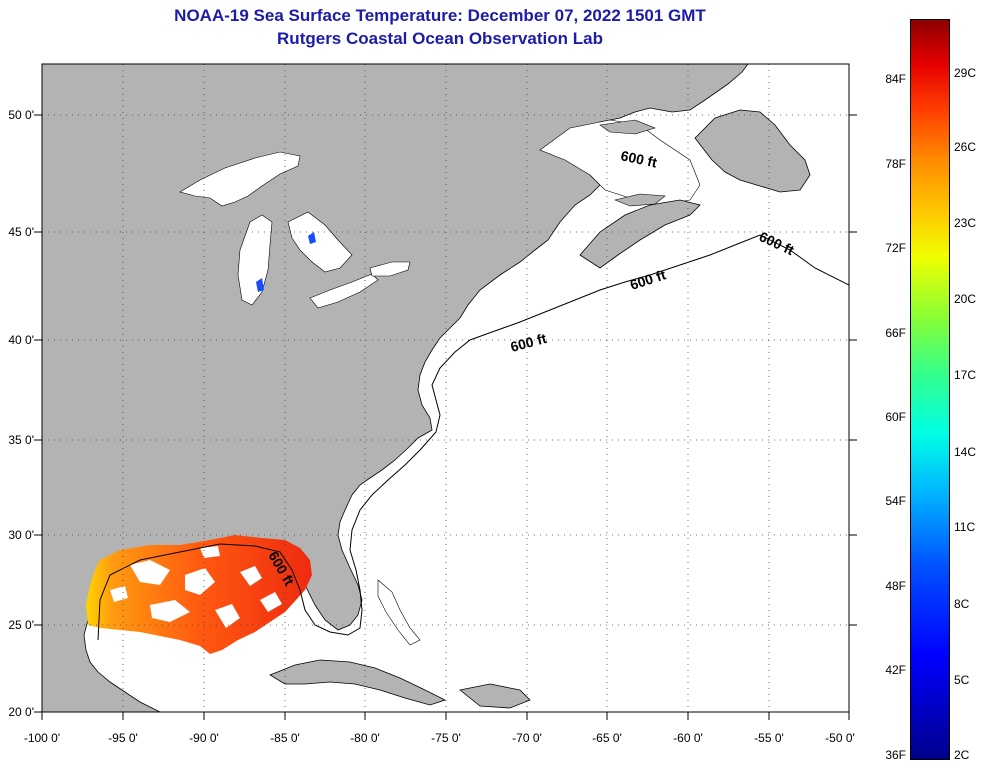 The image size is (984, 770). What do you see at coordinates (962, 604) in the screenshot?
I see `colorbar-c-label: 8C` at bounding box center [962, 604].